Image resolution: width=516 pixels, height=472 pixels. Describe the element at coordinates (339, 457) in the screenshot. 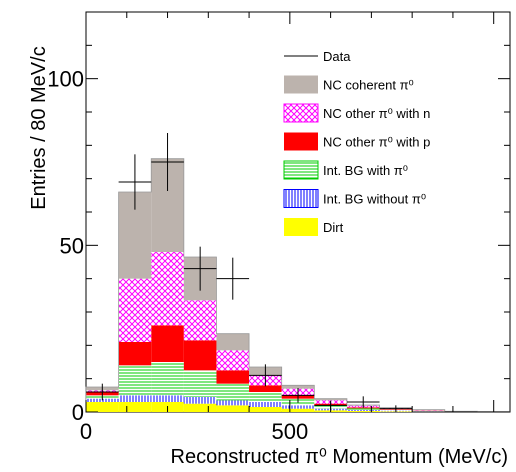

I see `x-axis-title: Reconstructed π⁰ Momentum (MeV/c)` at that location.